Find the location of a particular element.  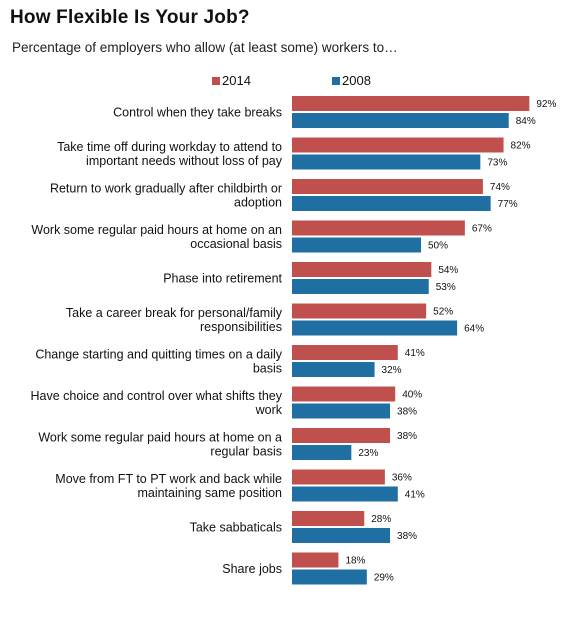

legend-item-2014: 2014 is located at coordinates (231, 80).